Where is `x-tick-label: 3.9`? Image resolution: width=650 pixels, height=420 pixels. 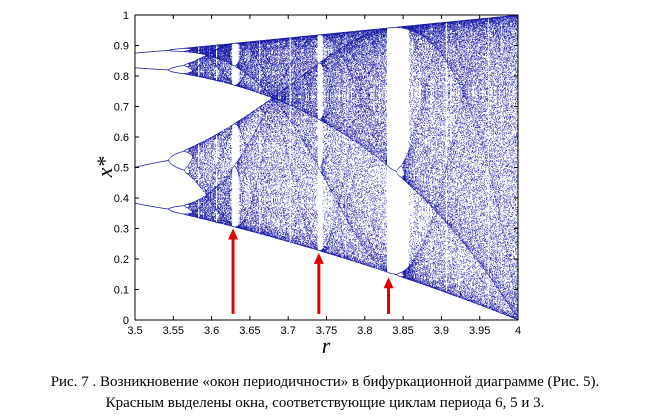
x-tick-label: 3.9 is located at coordinates (441, 331).